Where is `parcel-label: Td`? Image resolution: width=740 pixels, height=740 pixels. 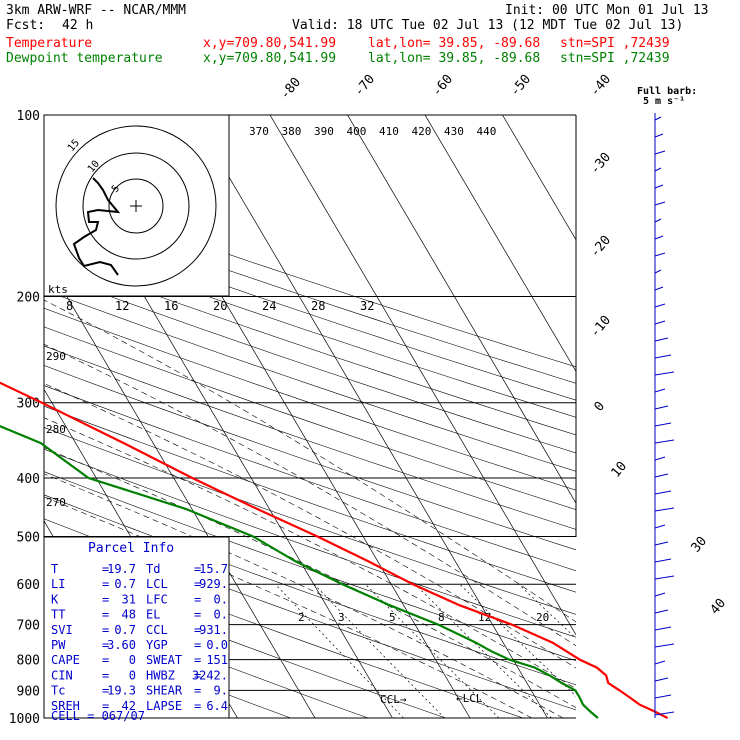
parcel-label: Td is located at coordinates (153, 569).